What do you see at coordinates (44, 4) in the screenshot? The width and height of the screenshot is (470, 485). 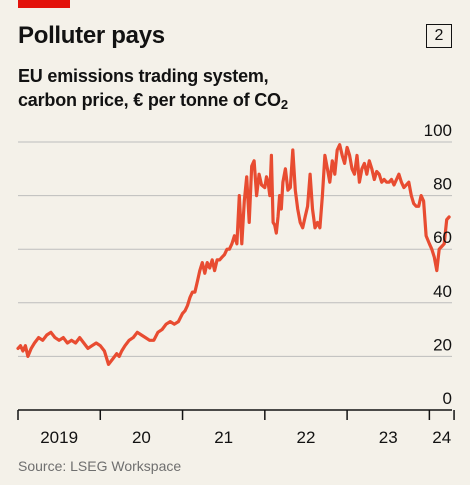 I see `accent-bar` at bounding box center [44, 4].